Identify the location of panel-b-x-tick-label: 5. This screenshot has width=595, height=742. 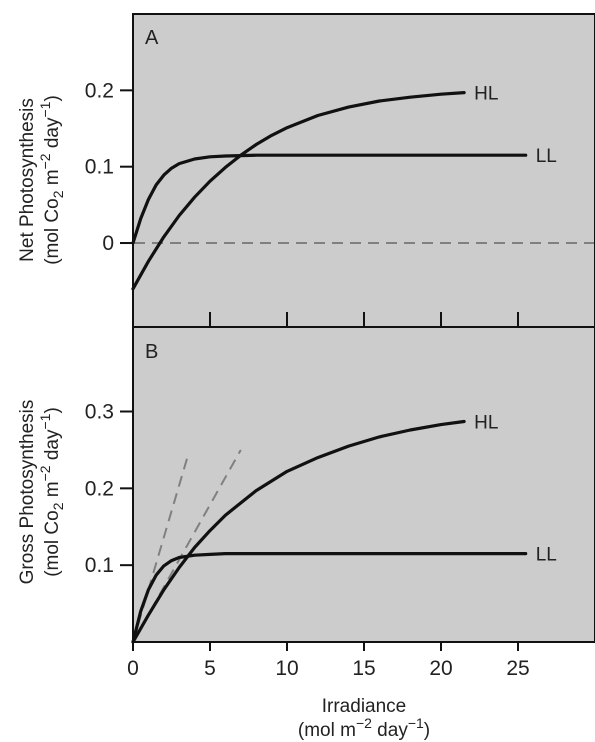
(210, 668).